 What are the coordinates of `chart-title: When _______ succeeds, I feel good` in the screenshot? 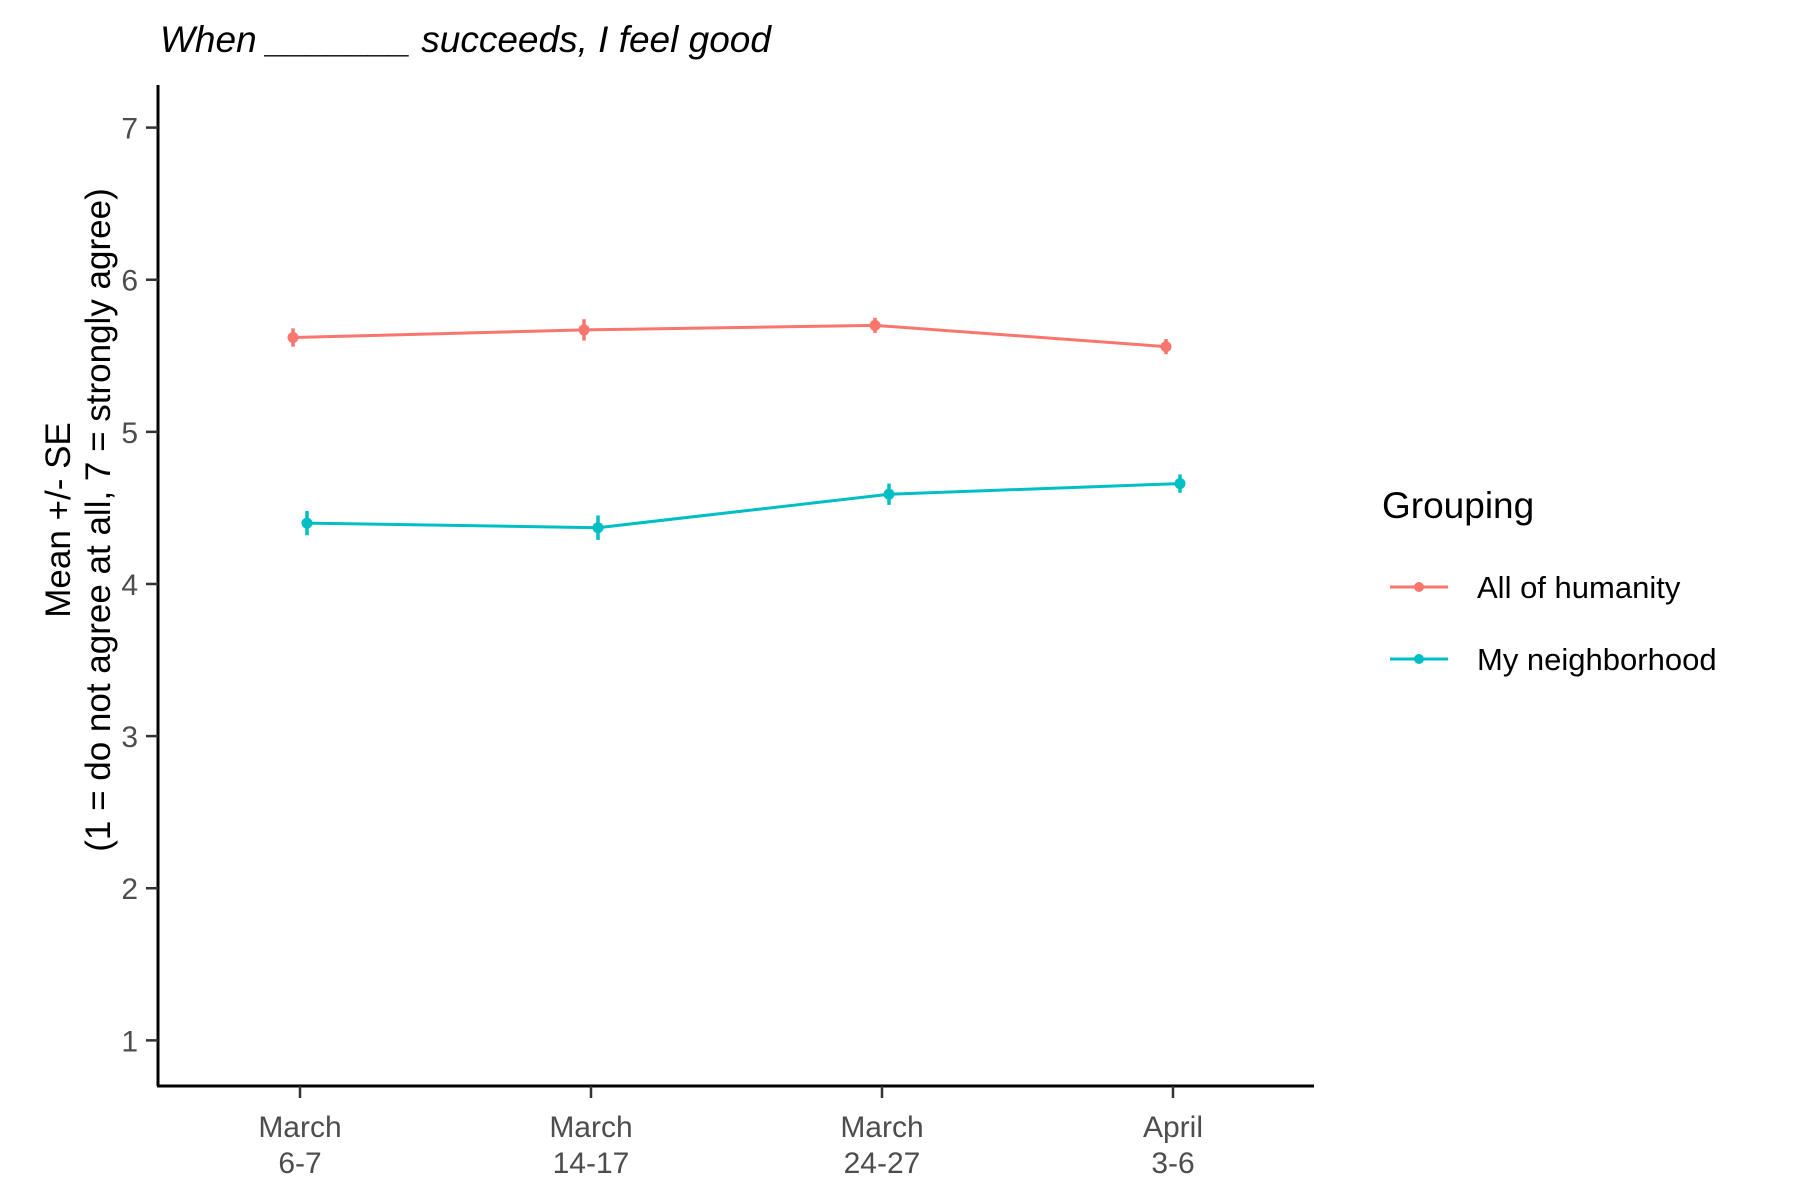 It's located at (466, 39).